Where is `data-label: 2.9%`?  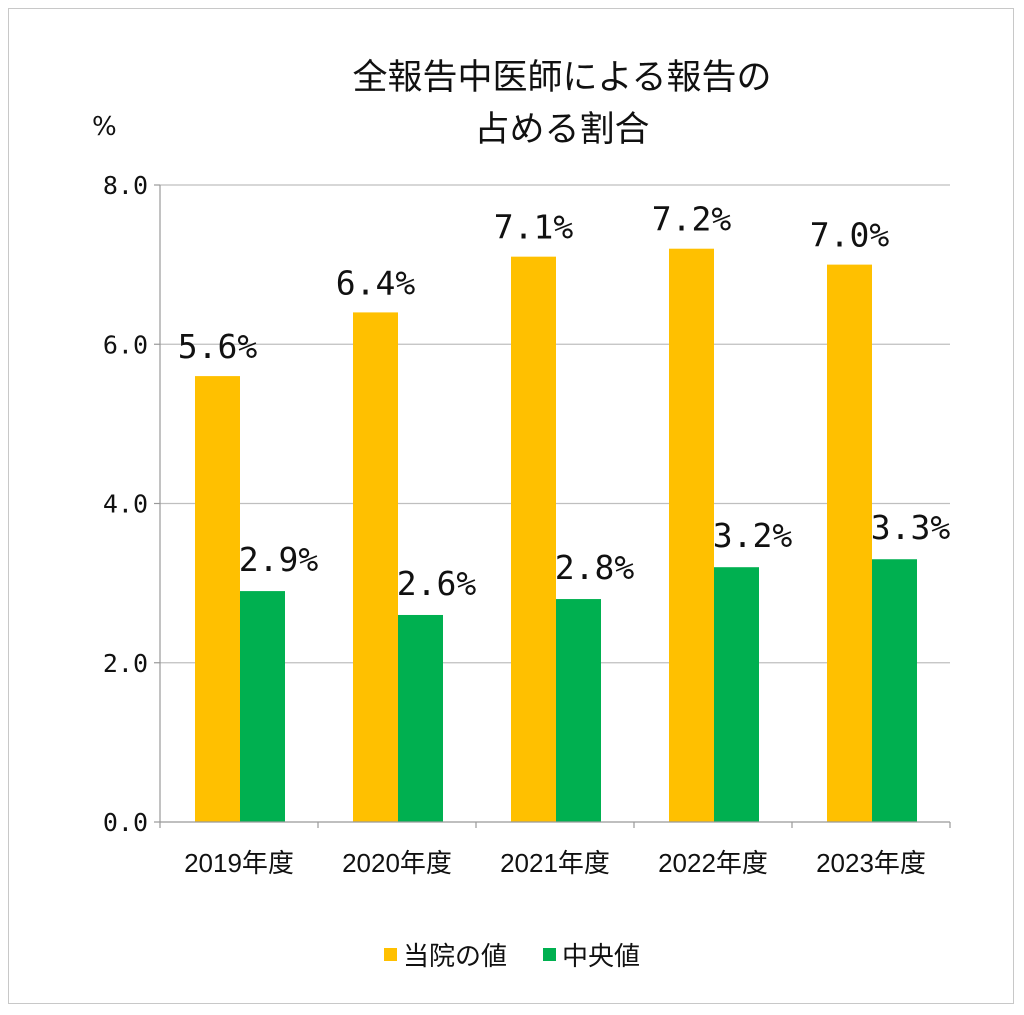
data-label: 2.9% is located at coordinates (279, 559).